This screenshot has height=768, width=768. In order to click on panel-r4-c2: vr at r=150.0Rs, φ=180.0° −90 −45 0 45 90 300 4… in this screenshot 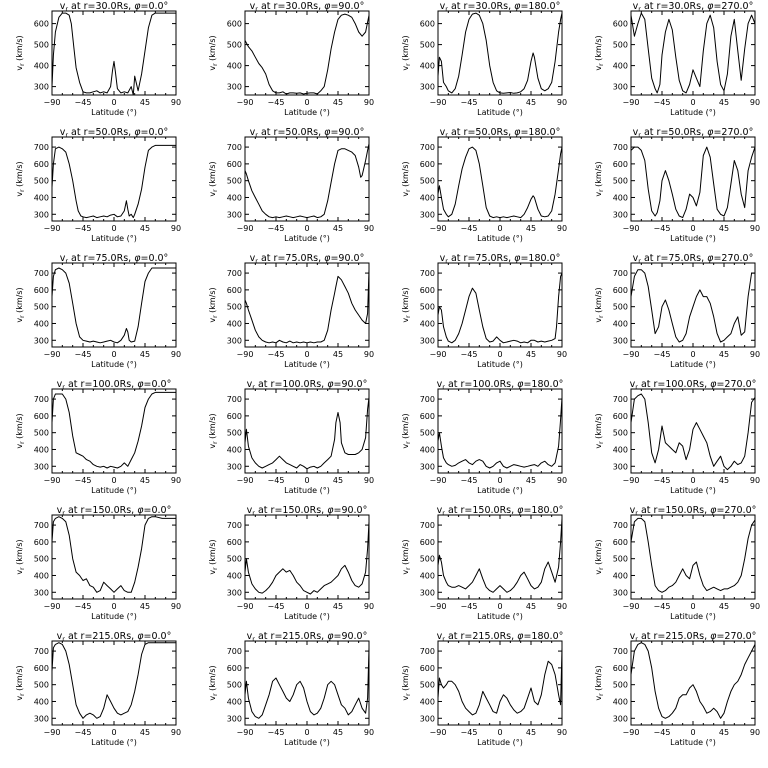, I will do `click(484, 563)`.